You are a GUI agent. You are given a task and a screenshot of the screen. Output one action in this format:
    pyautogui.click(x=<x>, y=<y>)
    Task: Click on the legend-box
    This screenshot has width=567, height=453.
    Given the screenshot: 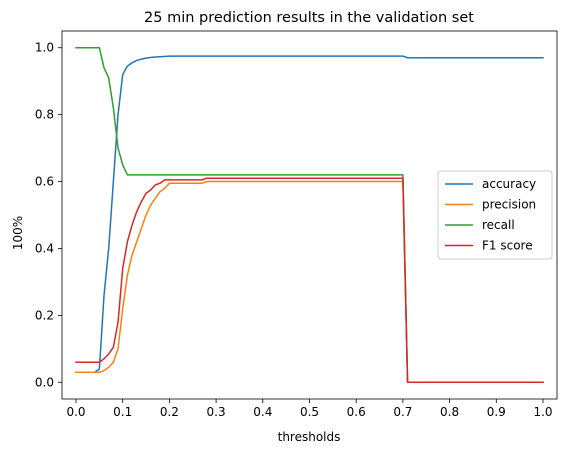 What is the action you would take?
    pyautogui.click(x=495, y=215)
    